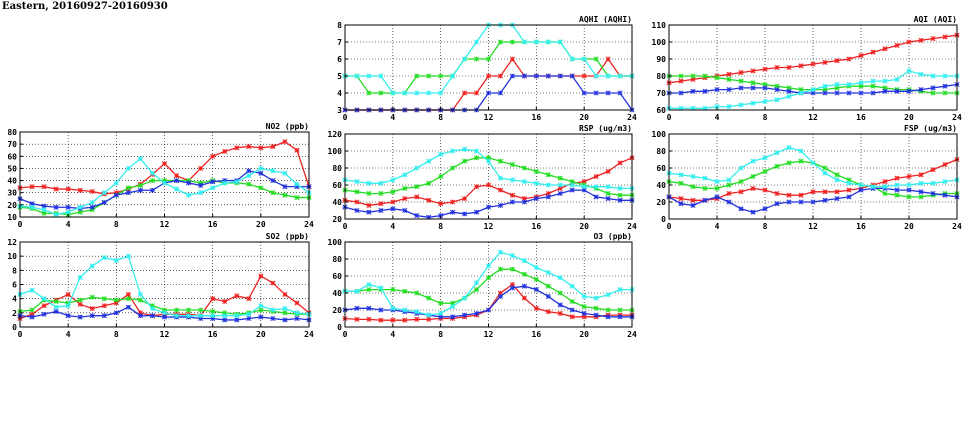 The height and width of the screenshot is (447, 975). I want to click on y-tick-label: 8, so click(339, 25).